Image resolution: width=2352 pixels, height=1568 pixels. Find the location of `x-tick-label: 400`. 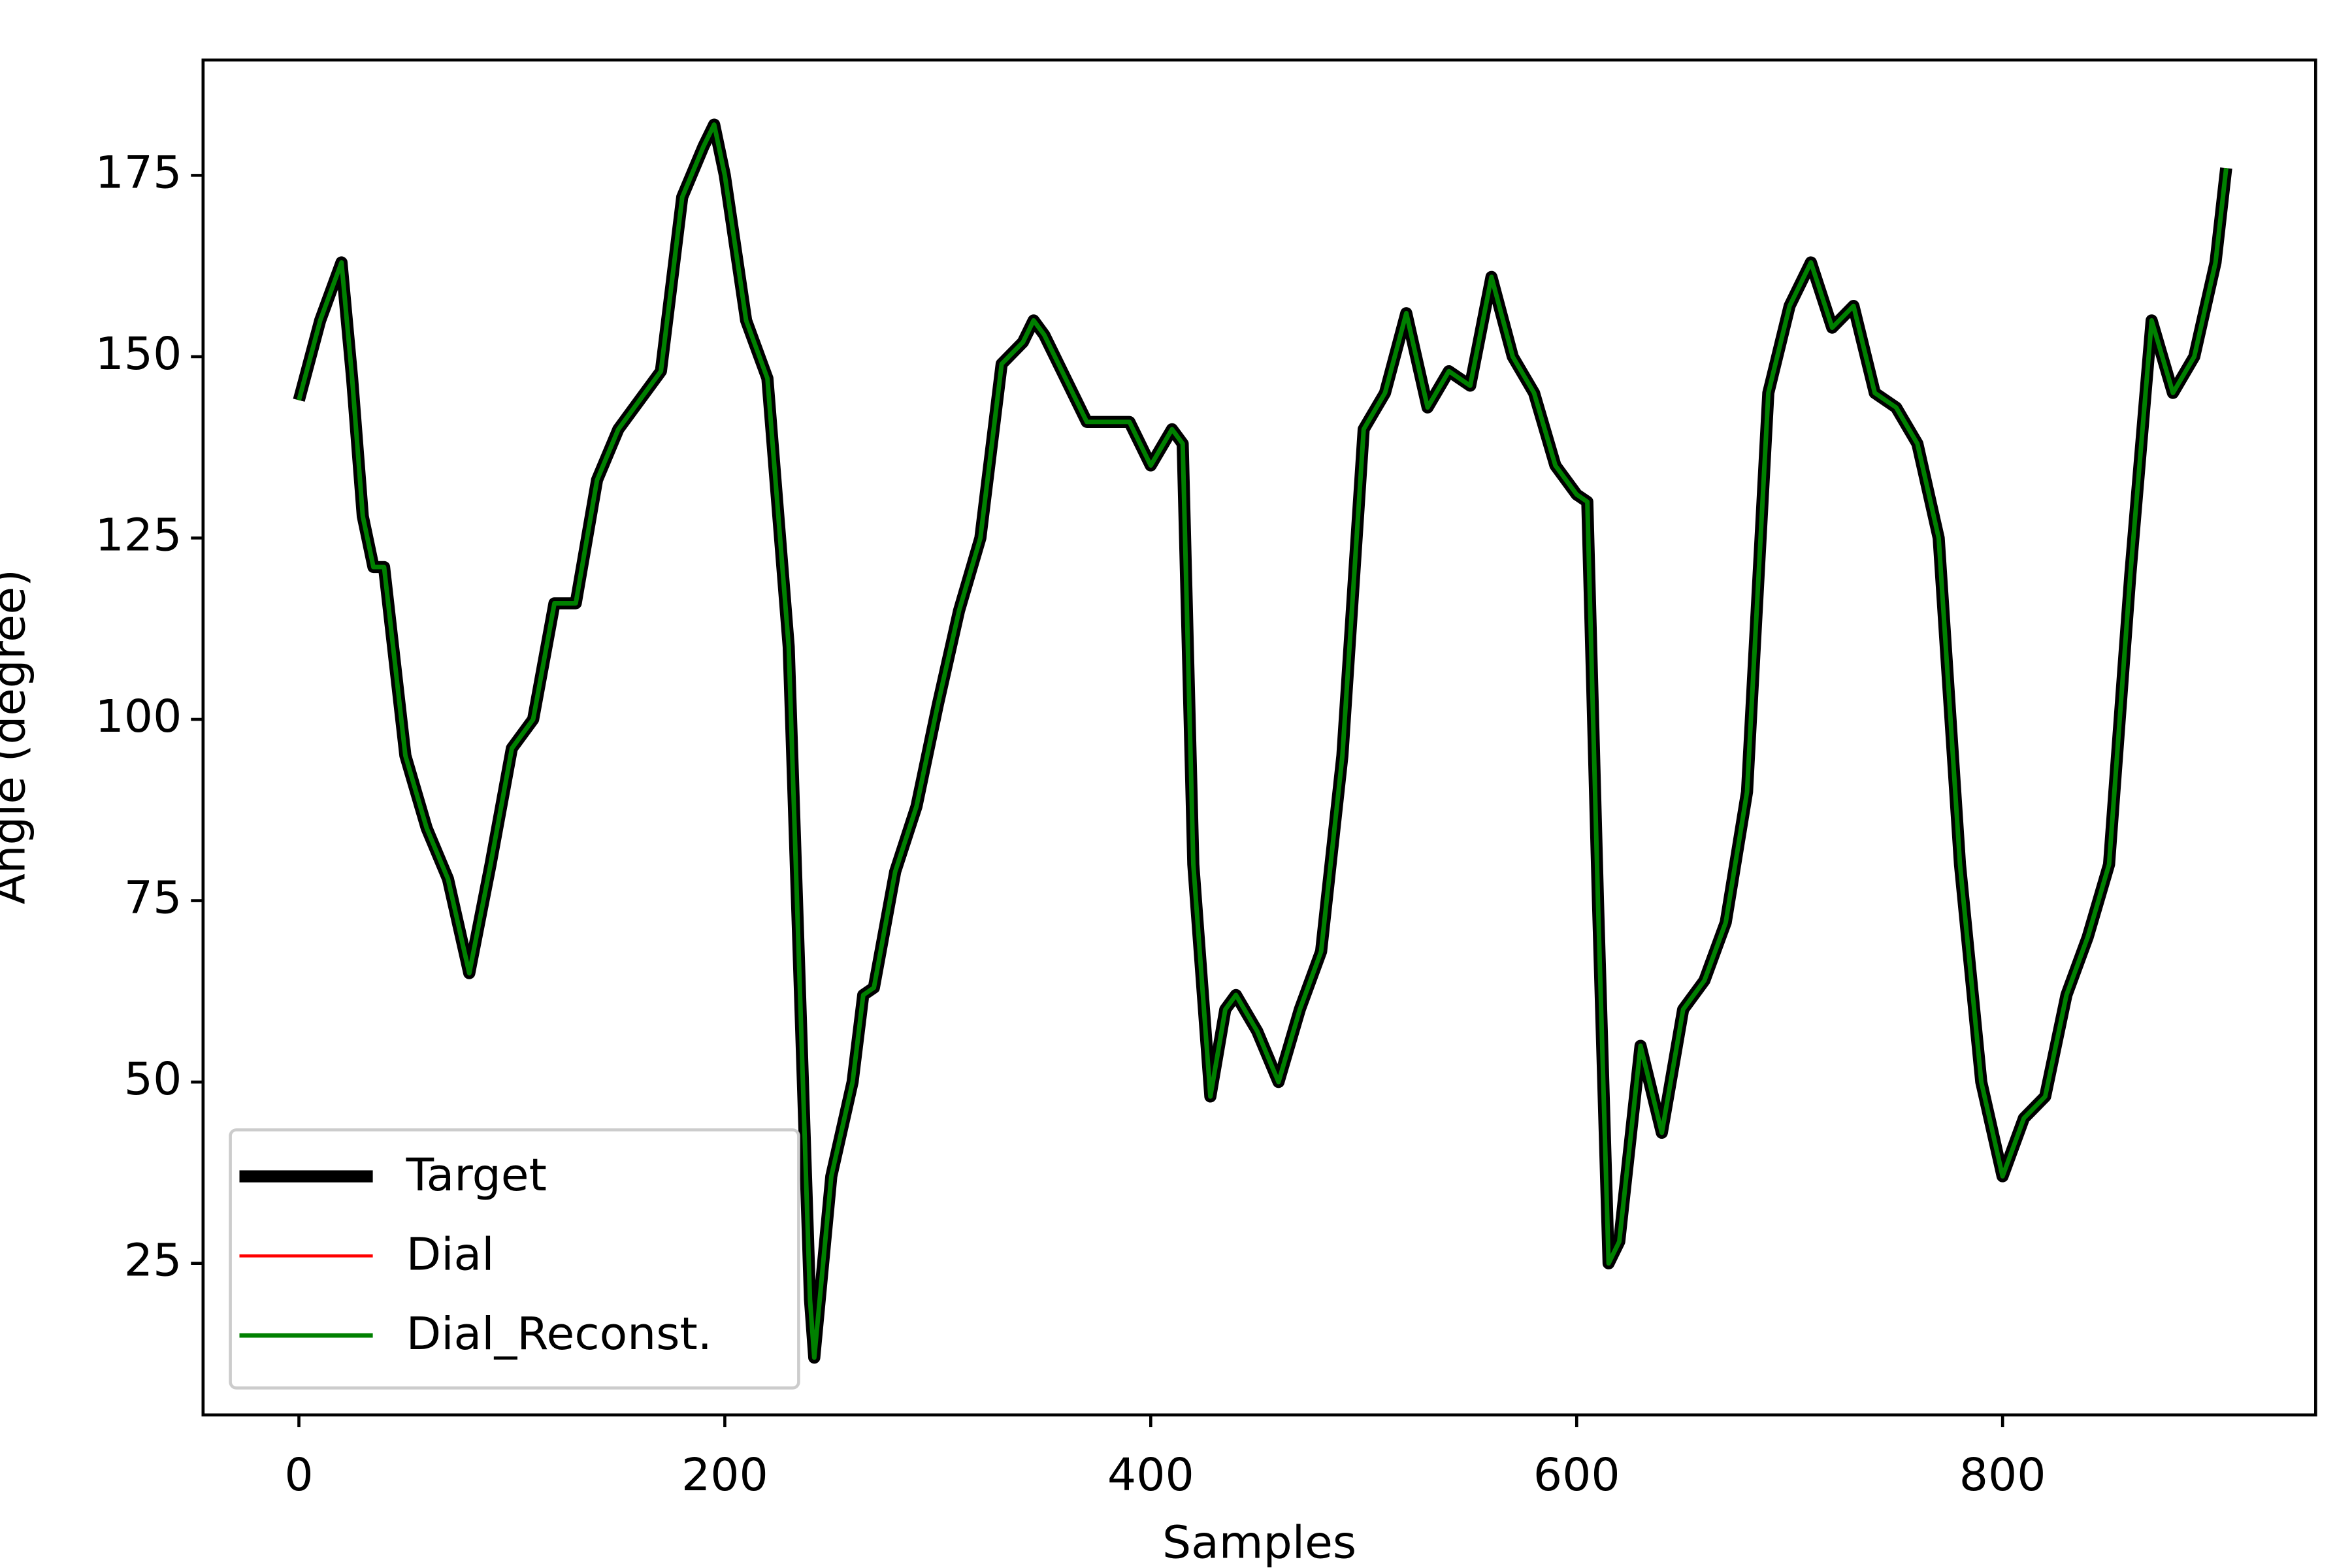

x-tick-label: 400 is located at coordinates (1150, 1475).